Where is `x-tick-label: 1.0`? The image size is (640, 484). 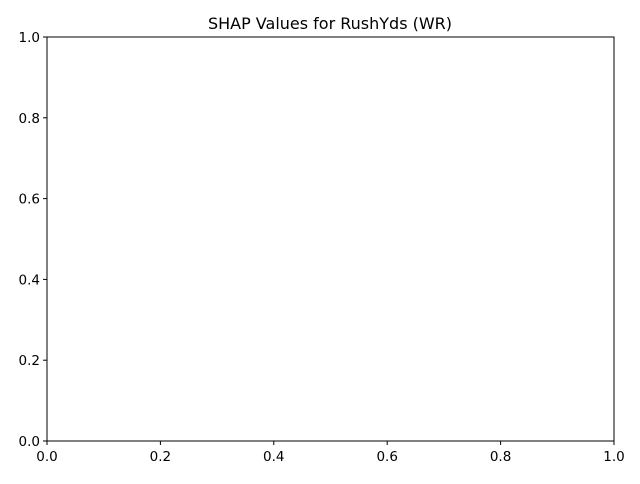 x-tick-label: 1.0 is located at coordinates (613, 457).